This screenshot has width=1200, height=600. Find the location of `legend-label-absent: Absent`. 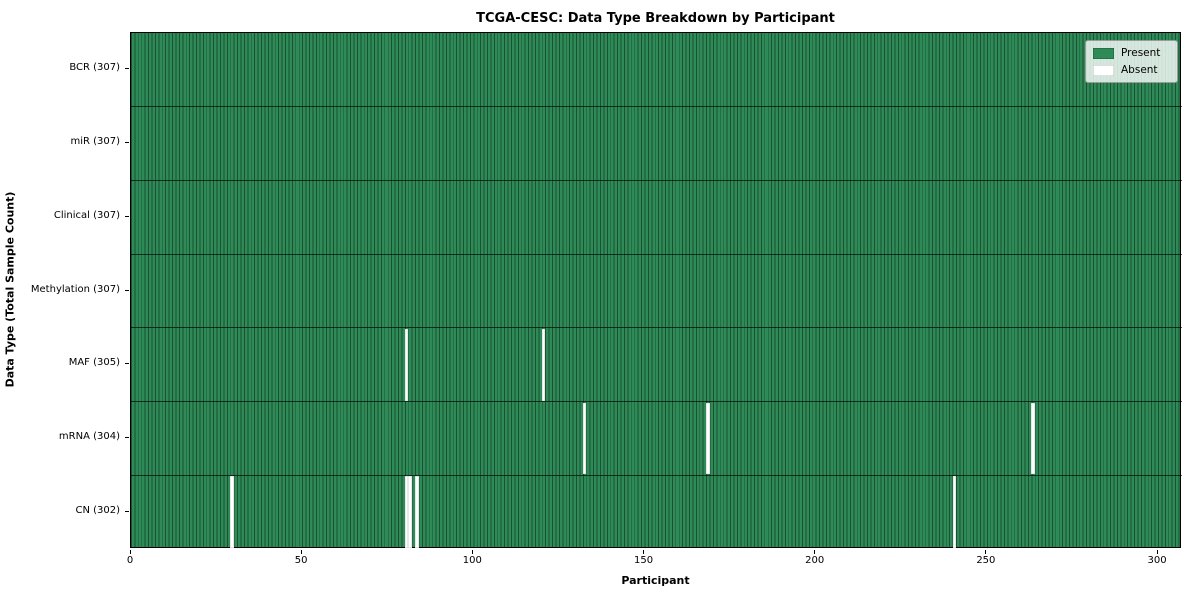

legend-label-absent: Absent is located at coordinates (1139, 70).